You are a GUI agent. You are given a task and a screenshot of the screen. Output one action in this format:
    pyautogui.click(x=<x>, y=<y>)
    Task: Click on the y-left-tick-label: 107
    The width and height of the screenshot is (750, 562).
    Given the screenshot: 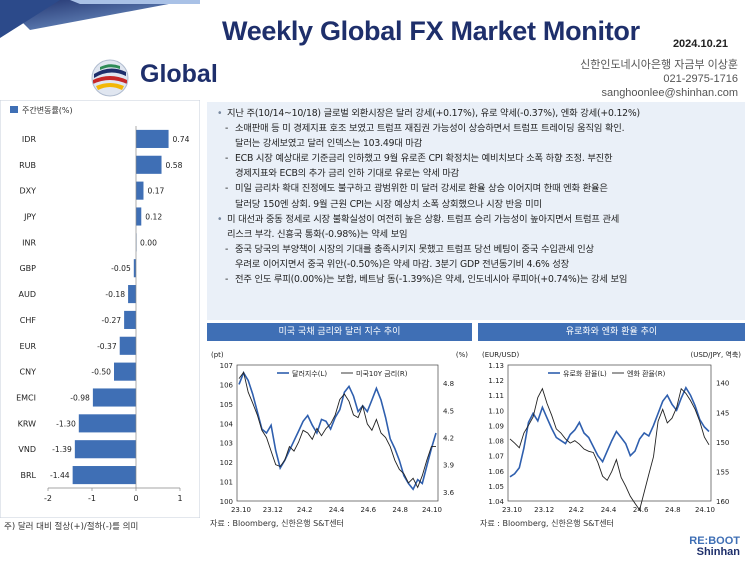 What is the action you would take?
    pyautogui.click(x=226, y=366)
    